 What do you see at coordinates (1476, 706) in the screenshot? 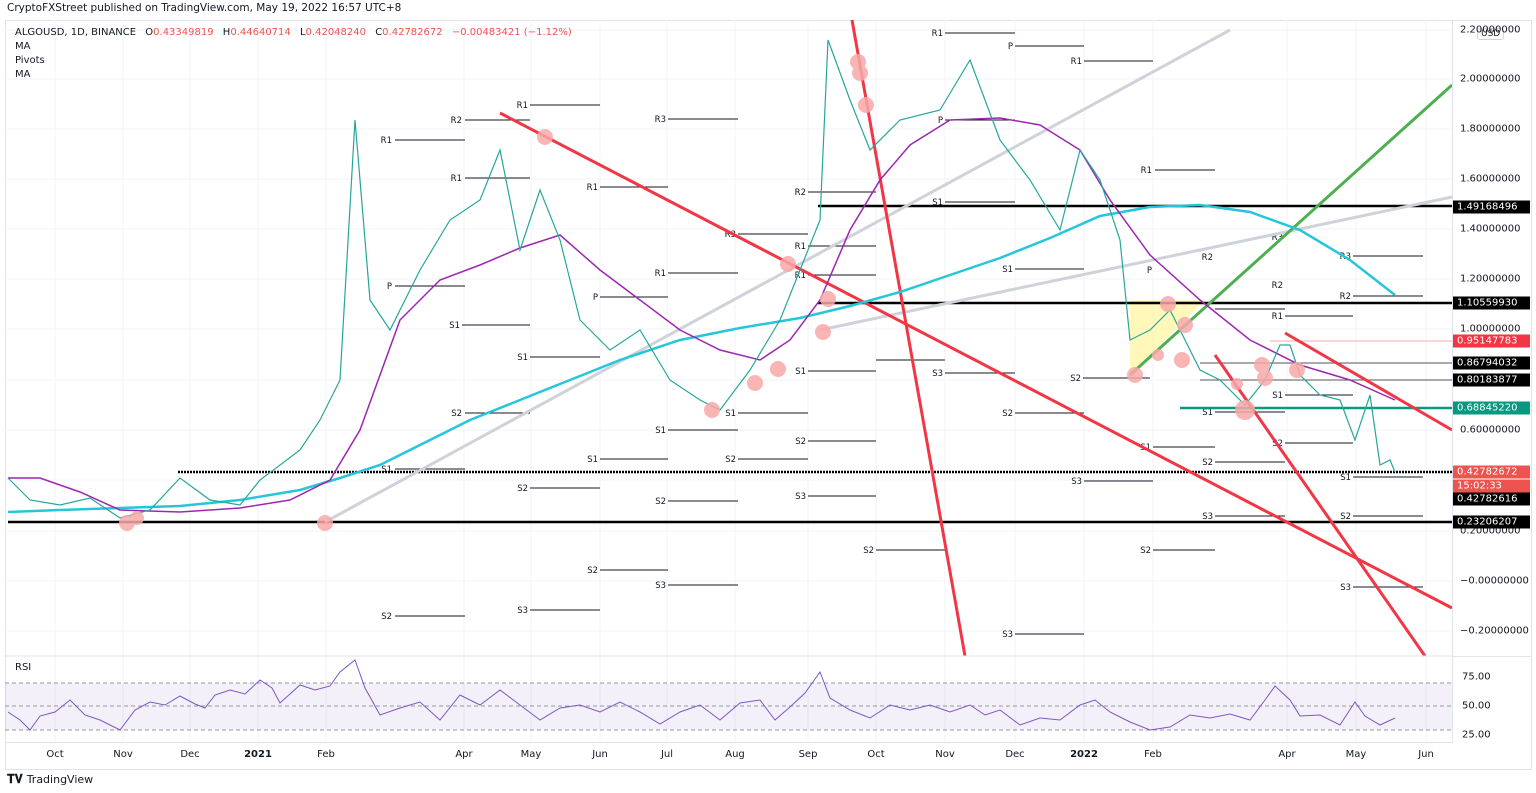
I see `rsi-tick: 50.00` at bounding box center [1476, 706].